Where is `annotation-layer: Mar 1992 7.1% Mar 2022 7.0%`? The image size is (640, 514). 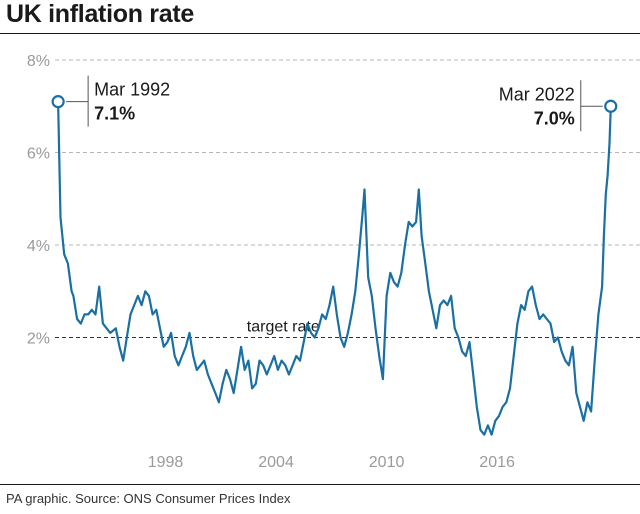
annotation-layer: Mar 1992 7.1% Mar 2022 7.0% is located at coordinates (334, 103).